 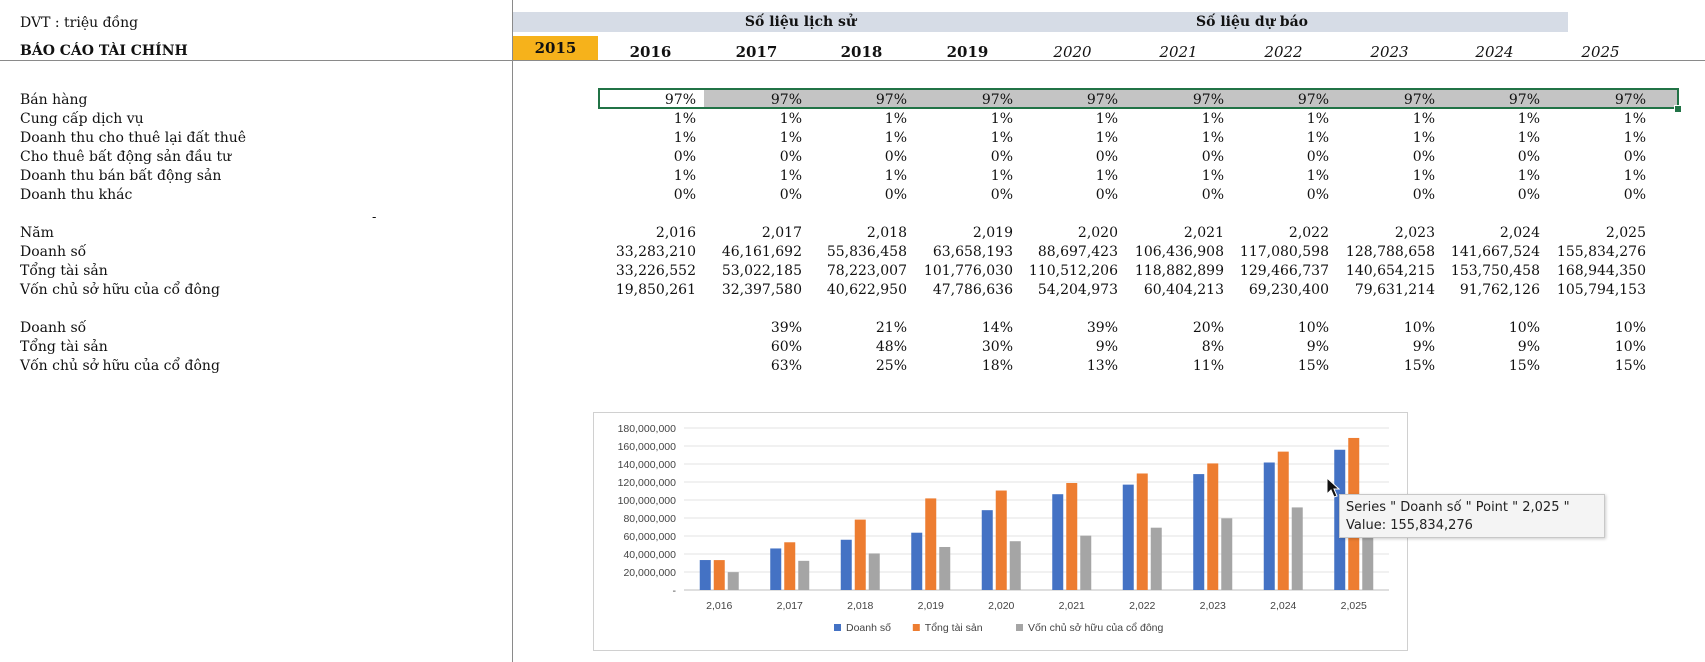 I want to click on year-header-2020: 2020, so click(x=1072, y=52).